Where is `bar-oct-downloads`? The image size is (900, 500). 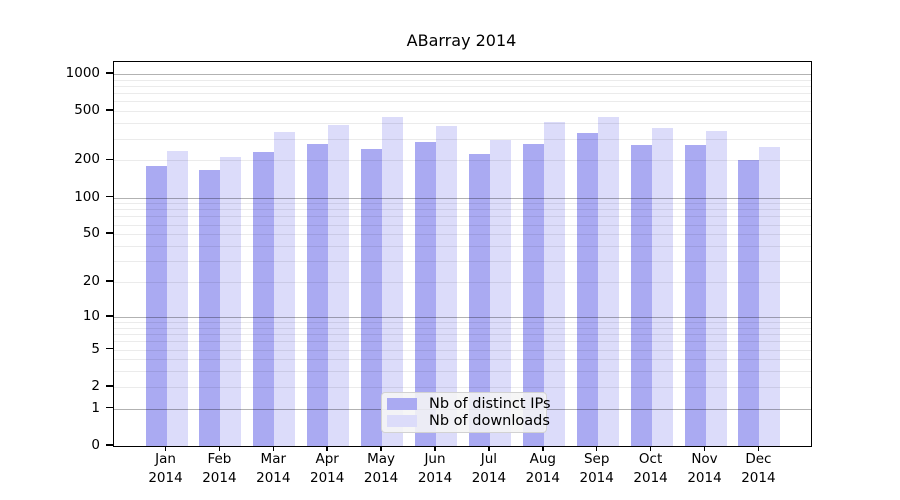
bar-oct-downloads is located at coordinates (662, 286).